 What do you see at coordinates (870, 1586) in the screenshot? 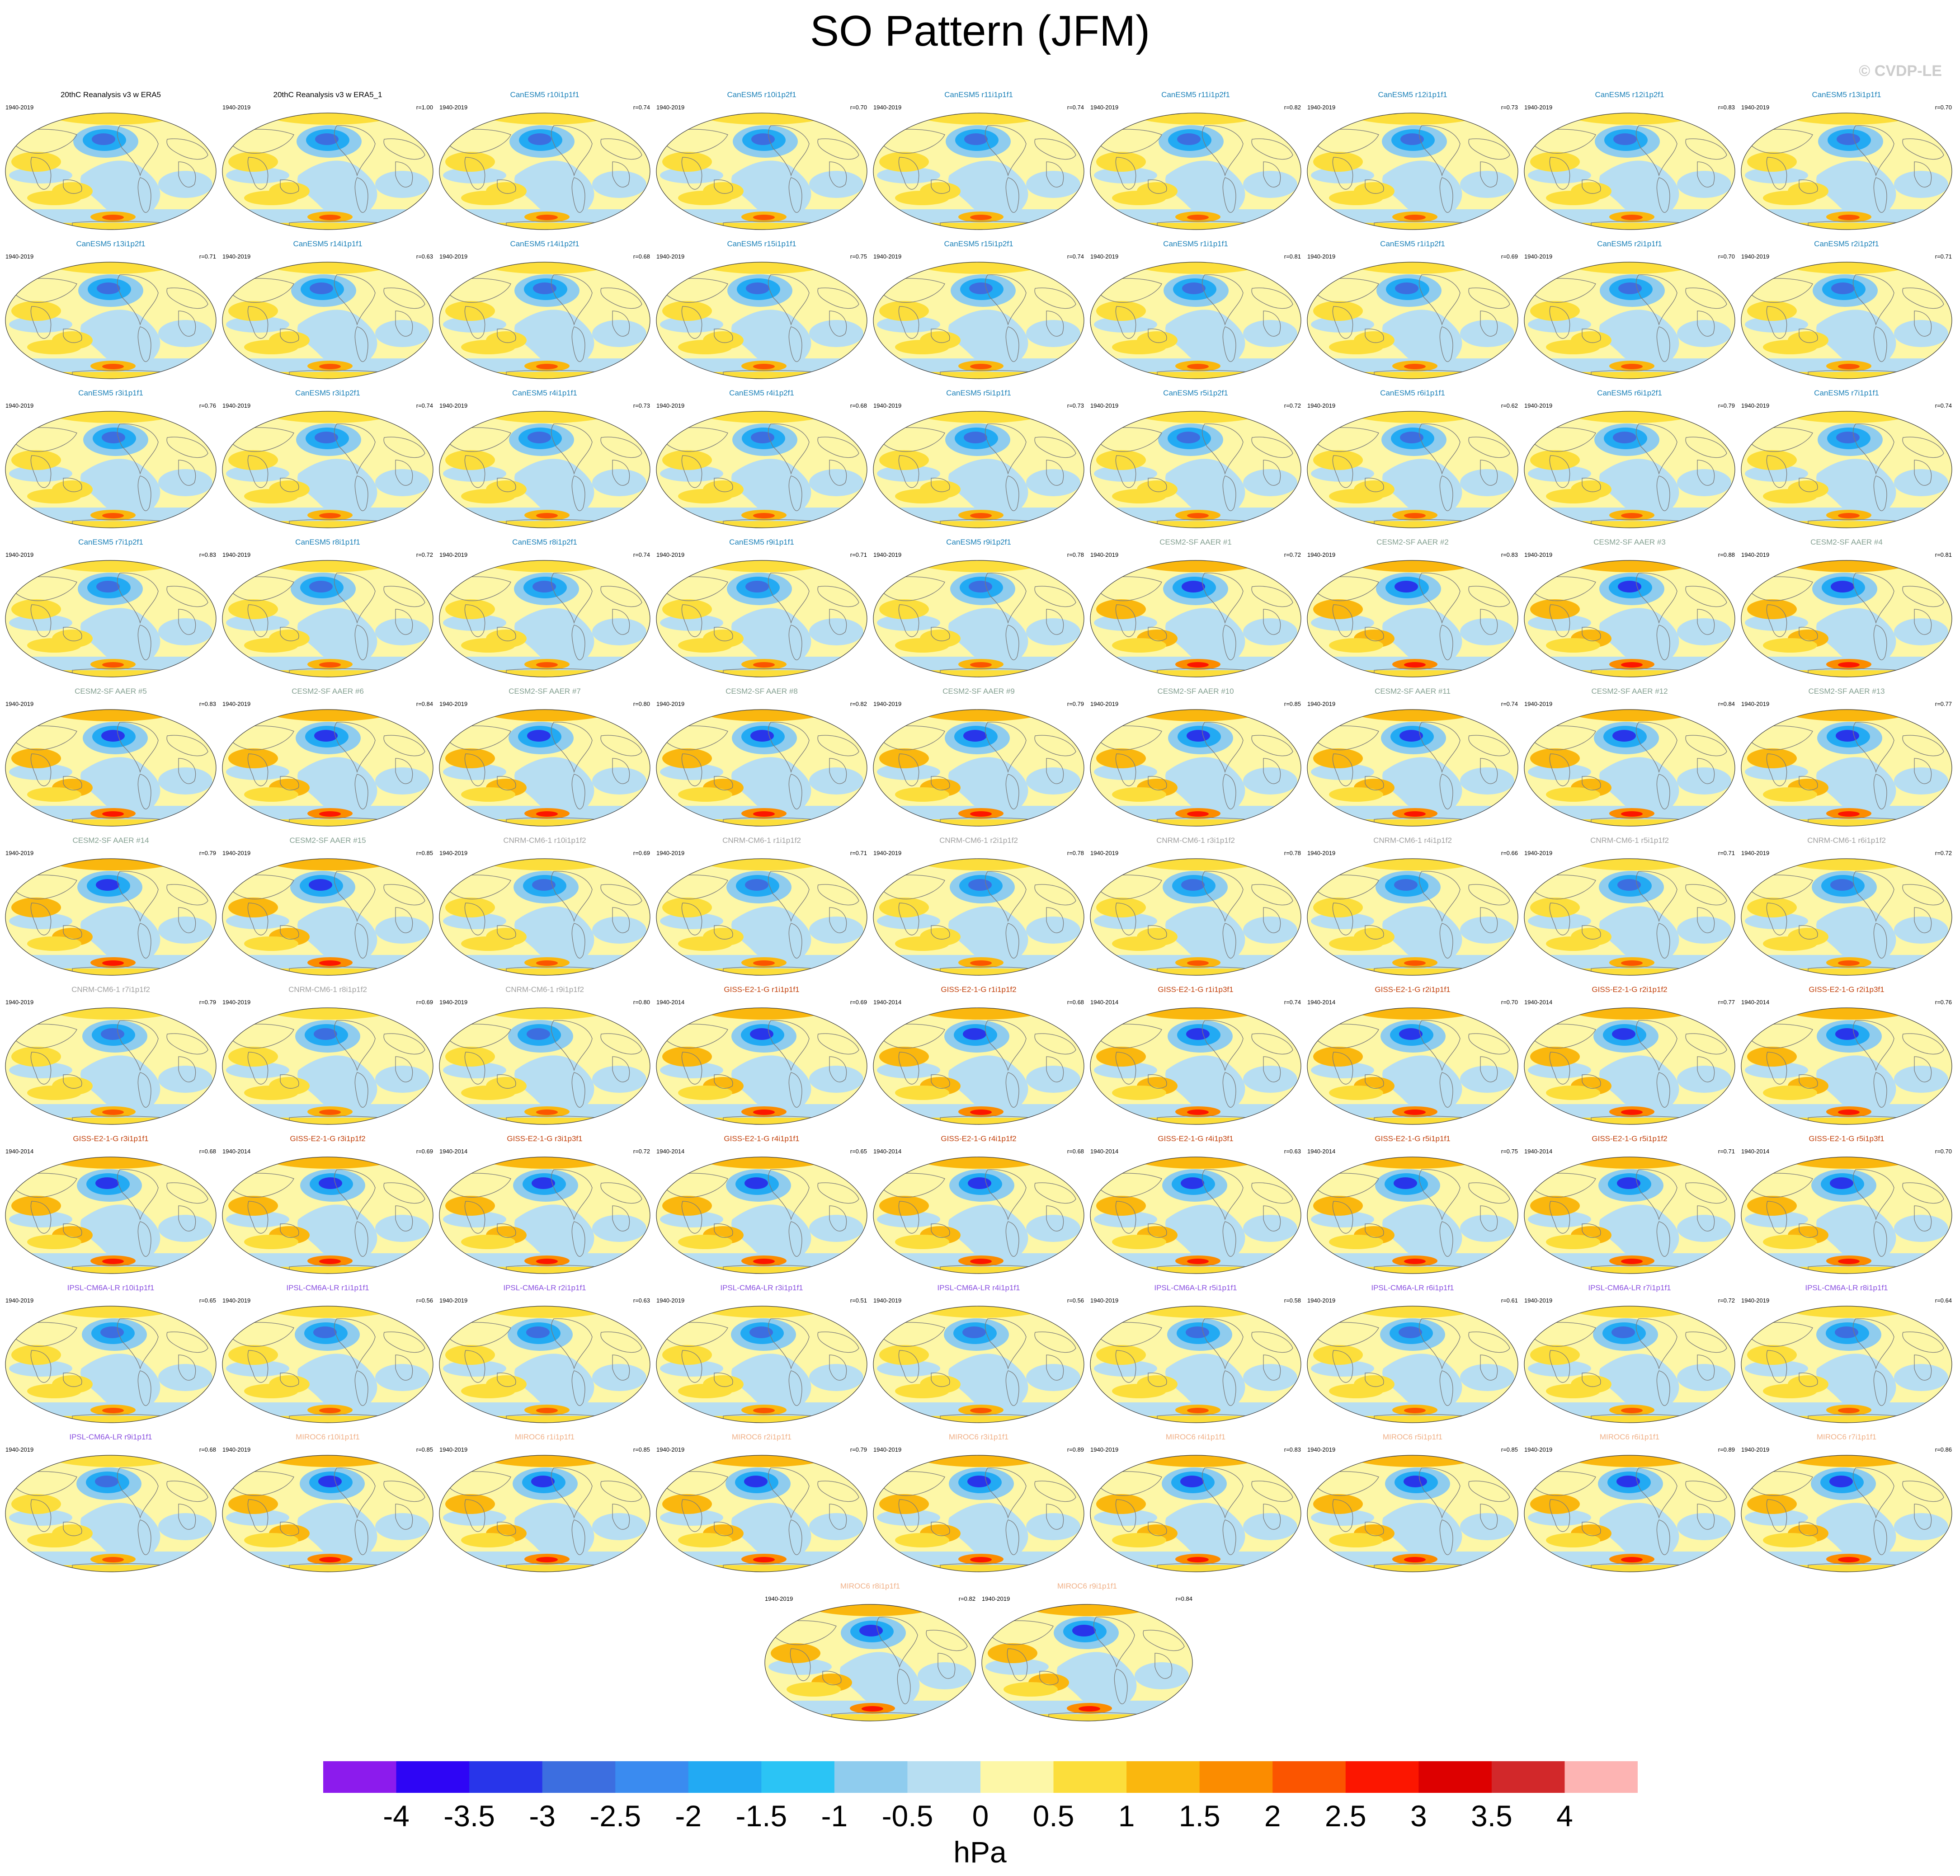
I see `panel-title: MIROC6 r8i1p1f1` at bounding box center [870, 1586].